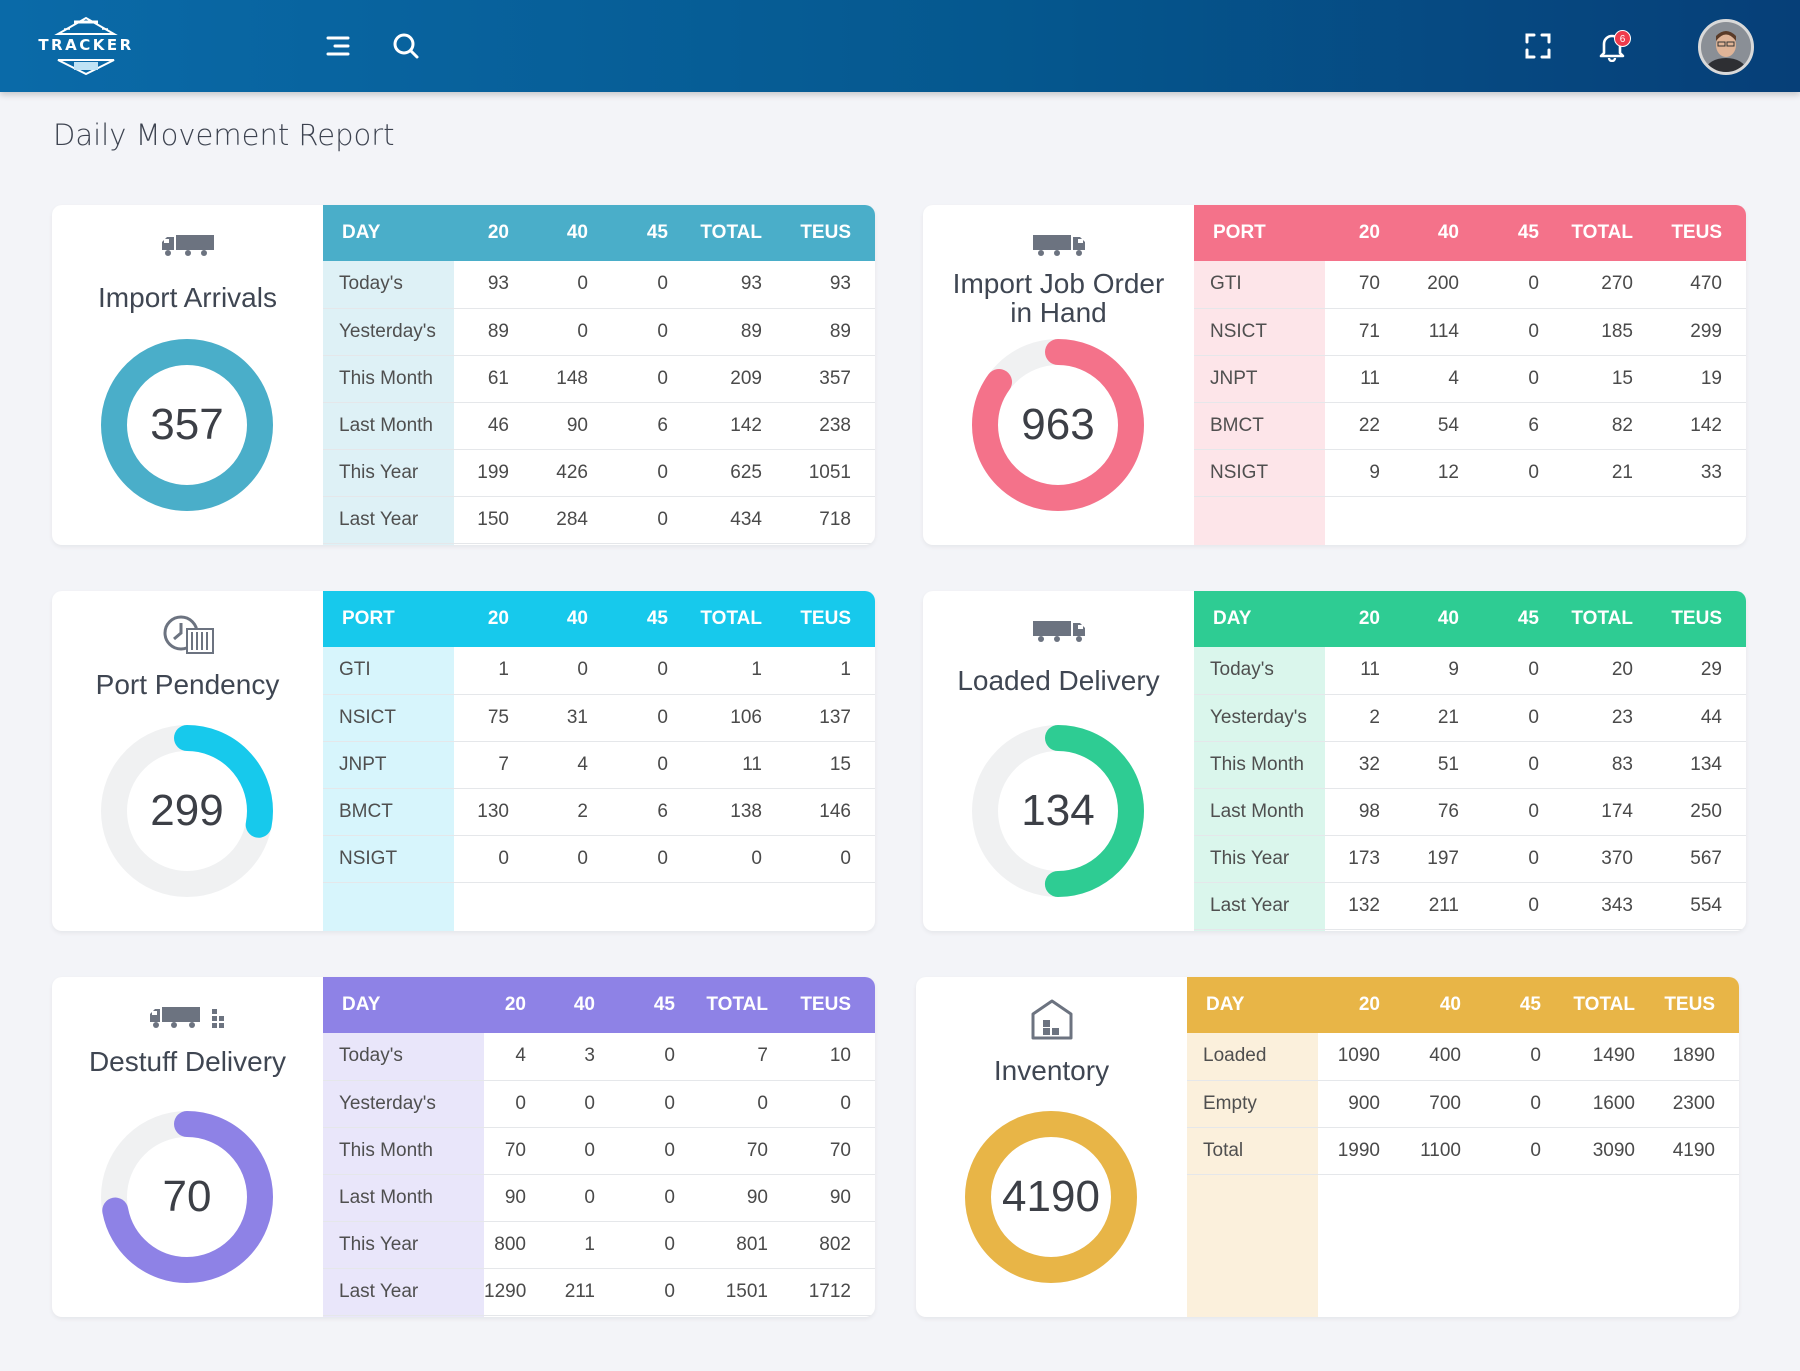  I want to click on logo-text: TRACKER, so click(86, 45).